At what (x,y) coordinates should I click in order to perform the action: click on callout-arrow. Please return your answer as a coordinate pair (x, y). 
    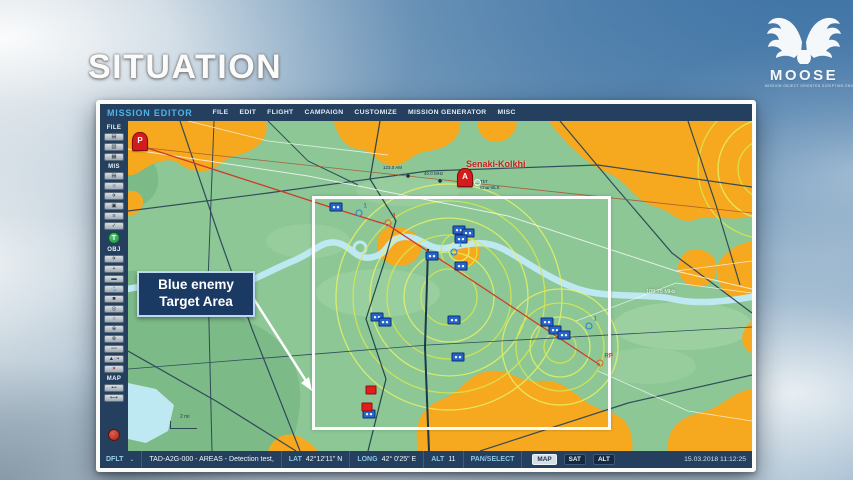
    Looking at the image, I should click on (280, 341).